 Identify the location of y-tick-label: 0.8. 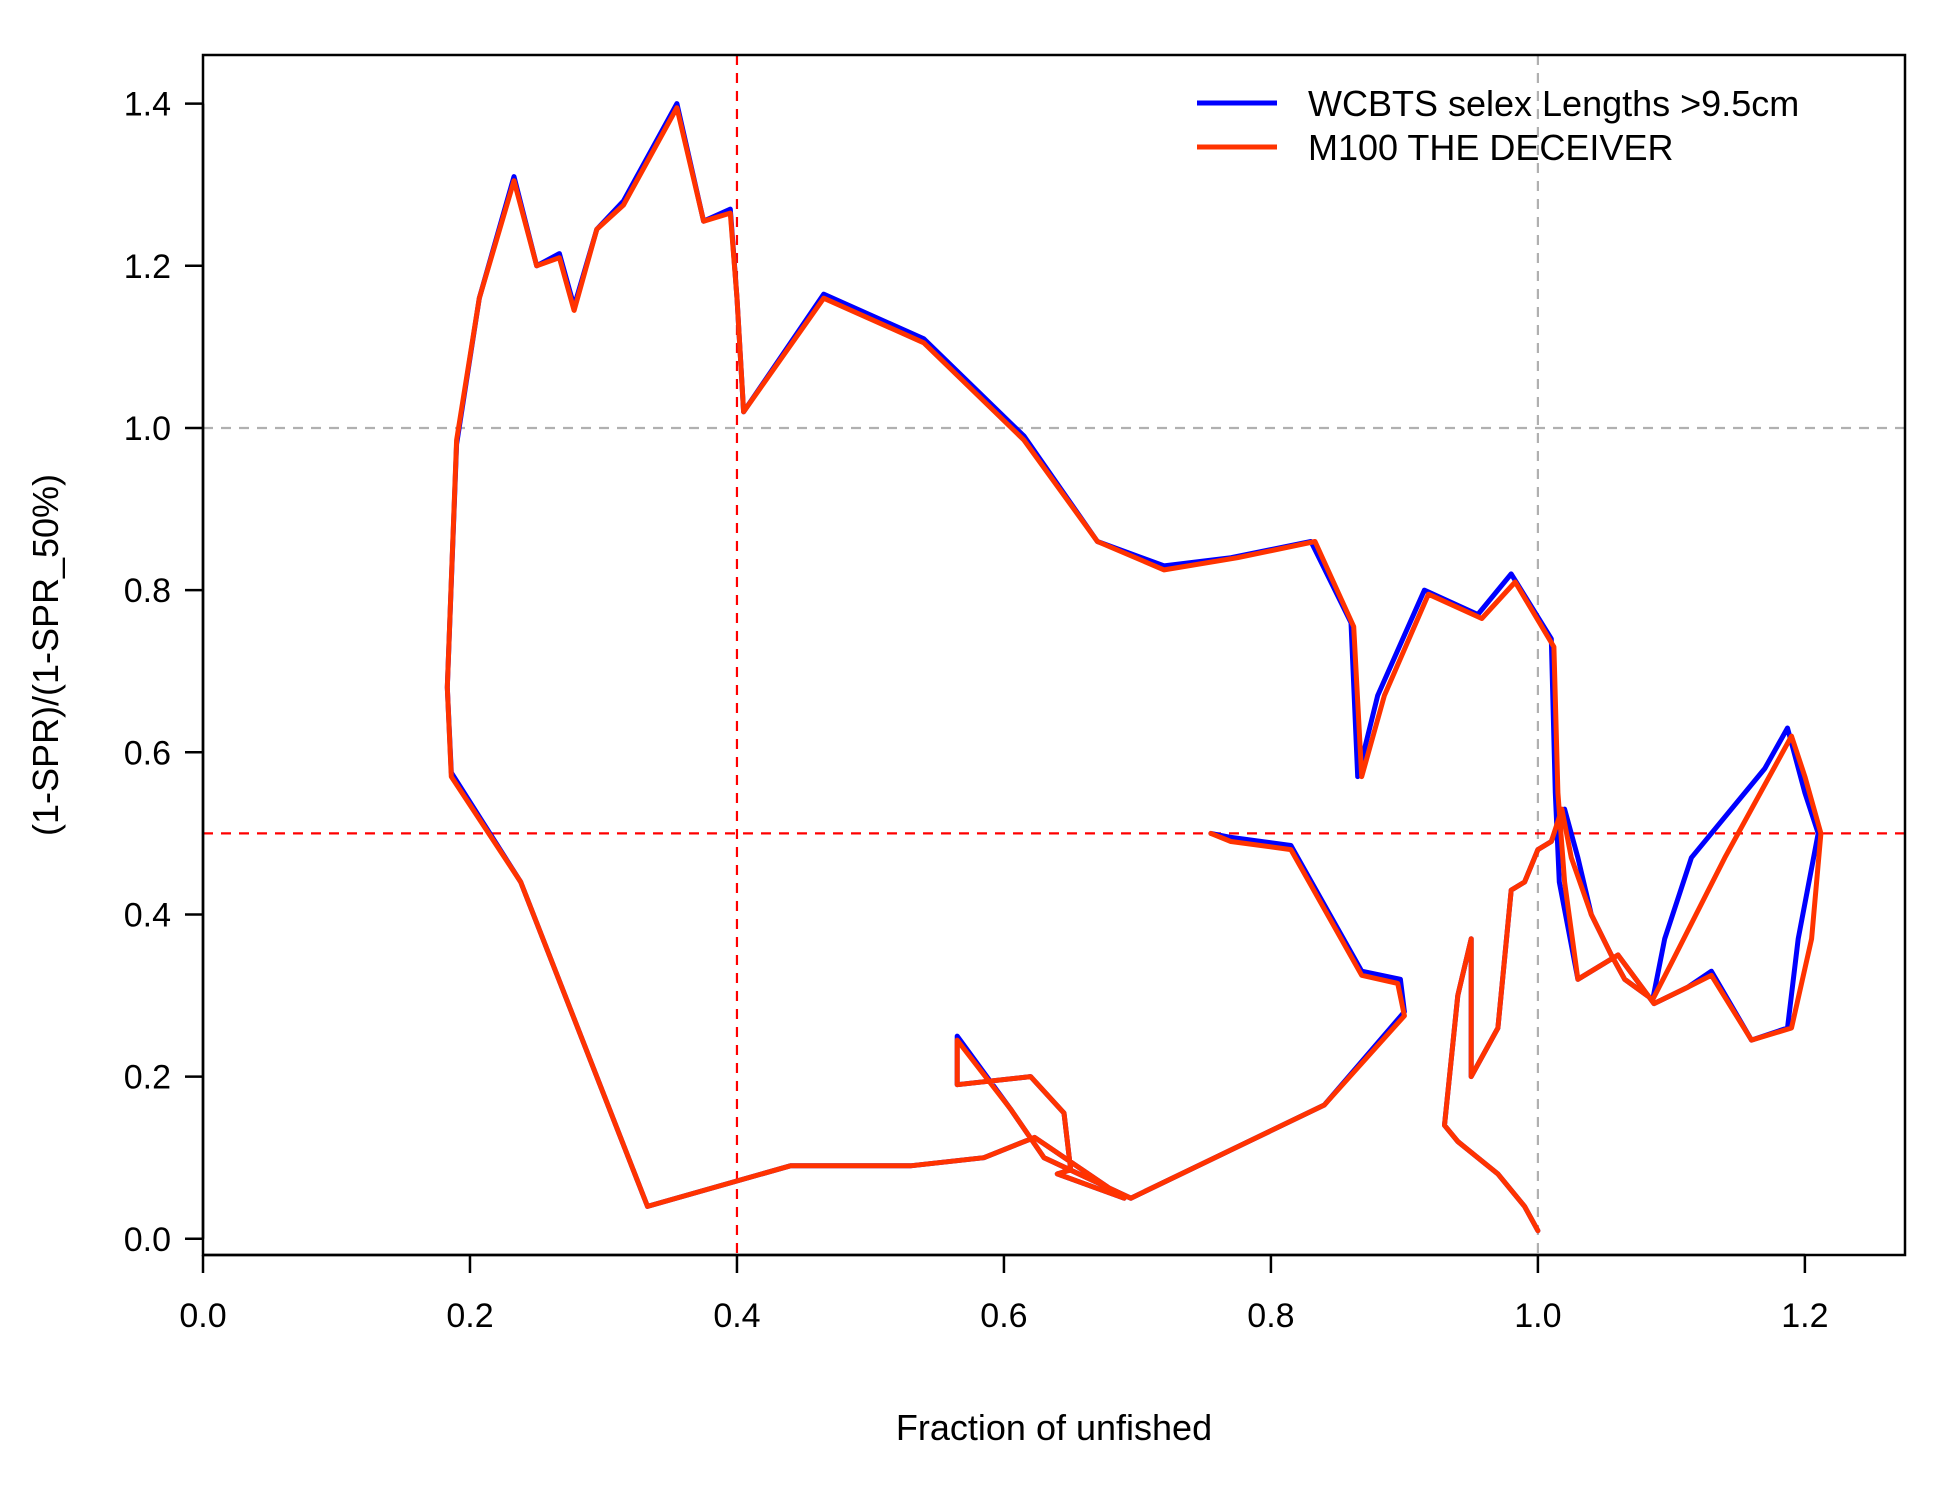
(147, 591).